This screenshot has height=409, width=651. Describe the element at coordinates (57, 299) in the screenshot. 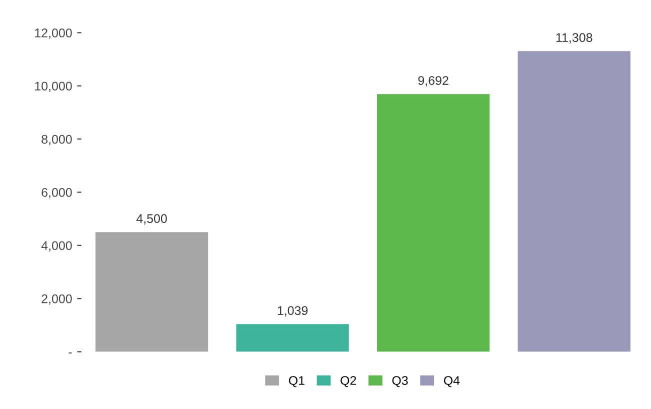

I see `y-tick-label: 2,000` at that location.